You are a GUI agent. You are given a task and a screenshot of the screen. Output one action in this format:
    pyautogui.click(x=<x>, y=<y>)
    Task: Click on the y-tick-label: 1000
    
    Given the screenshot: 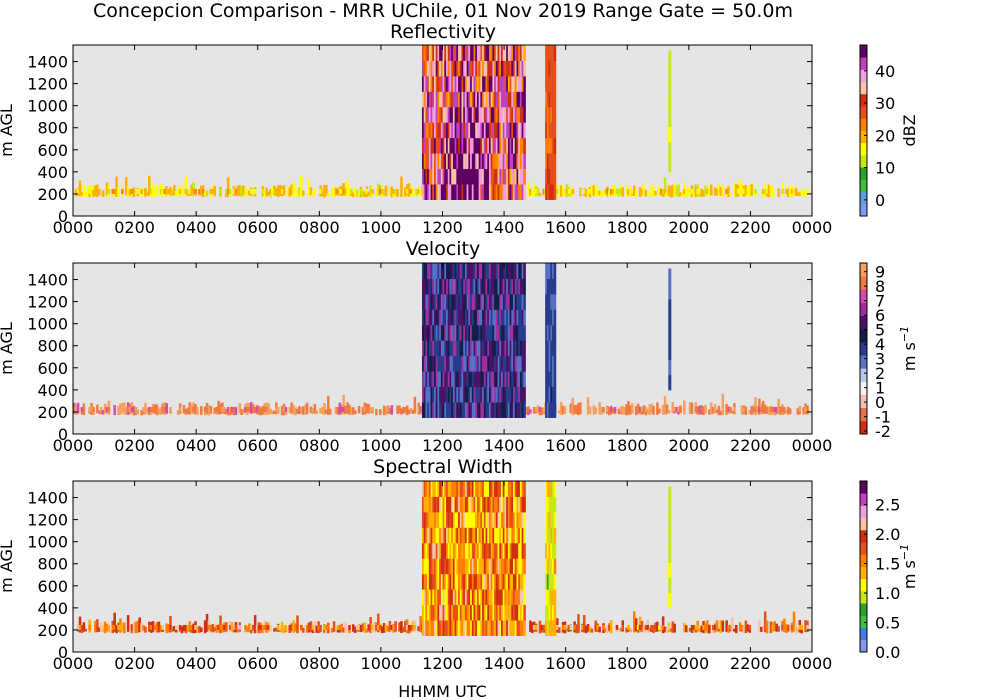 What is the action you would take?
    pyautogui.click(x=47, y=542)
    